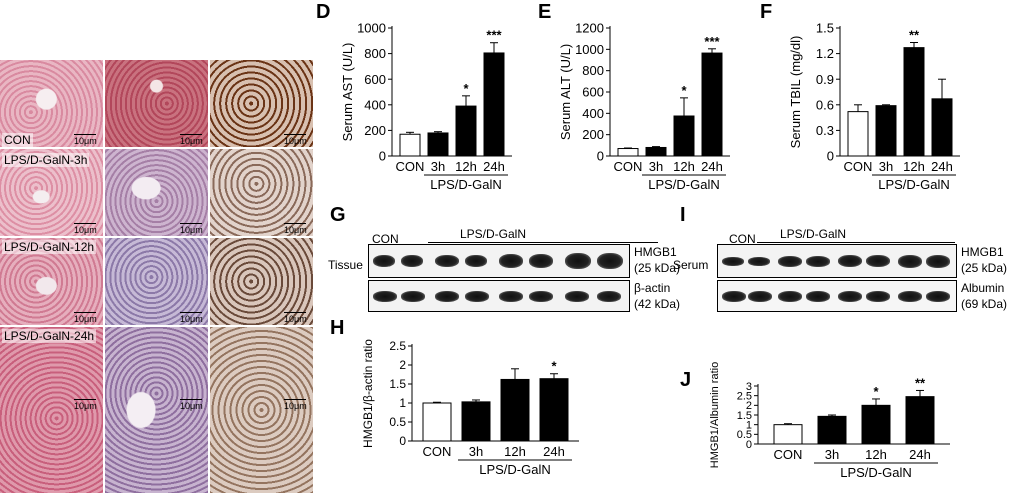 The width and height of the screenshot is (1024, 493). I want to click on tick-label: 1200, so click(589, 28).